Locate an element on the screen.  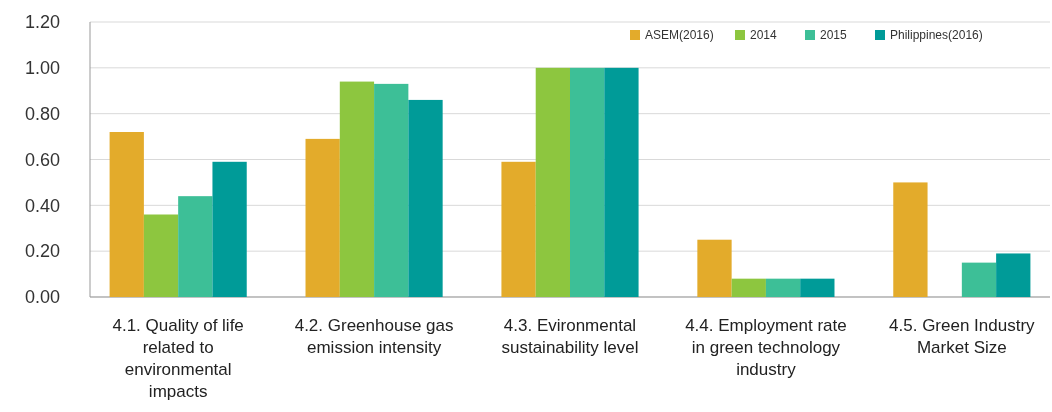
y-tick-label: 0.40 is located at coordinates (42, 205).